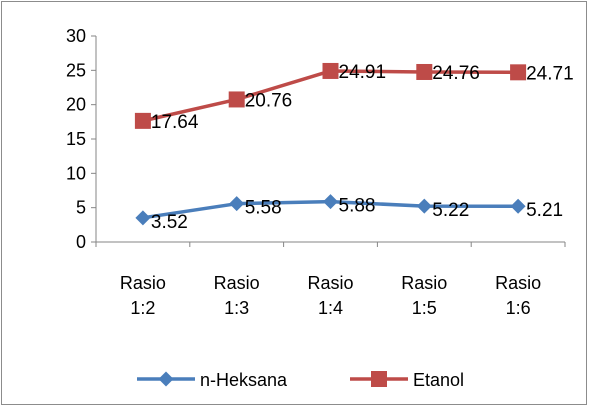 This screenshot has height=408, width=590. I want to click on legend-label: Etanol, so click(438, 380).